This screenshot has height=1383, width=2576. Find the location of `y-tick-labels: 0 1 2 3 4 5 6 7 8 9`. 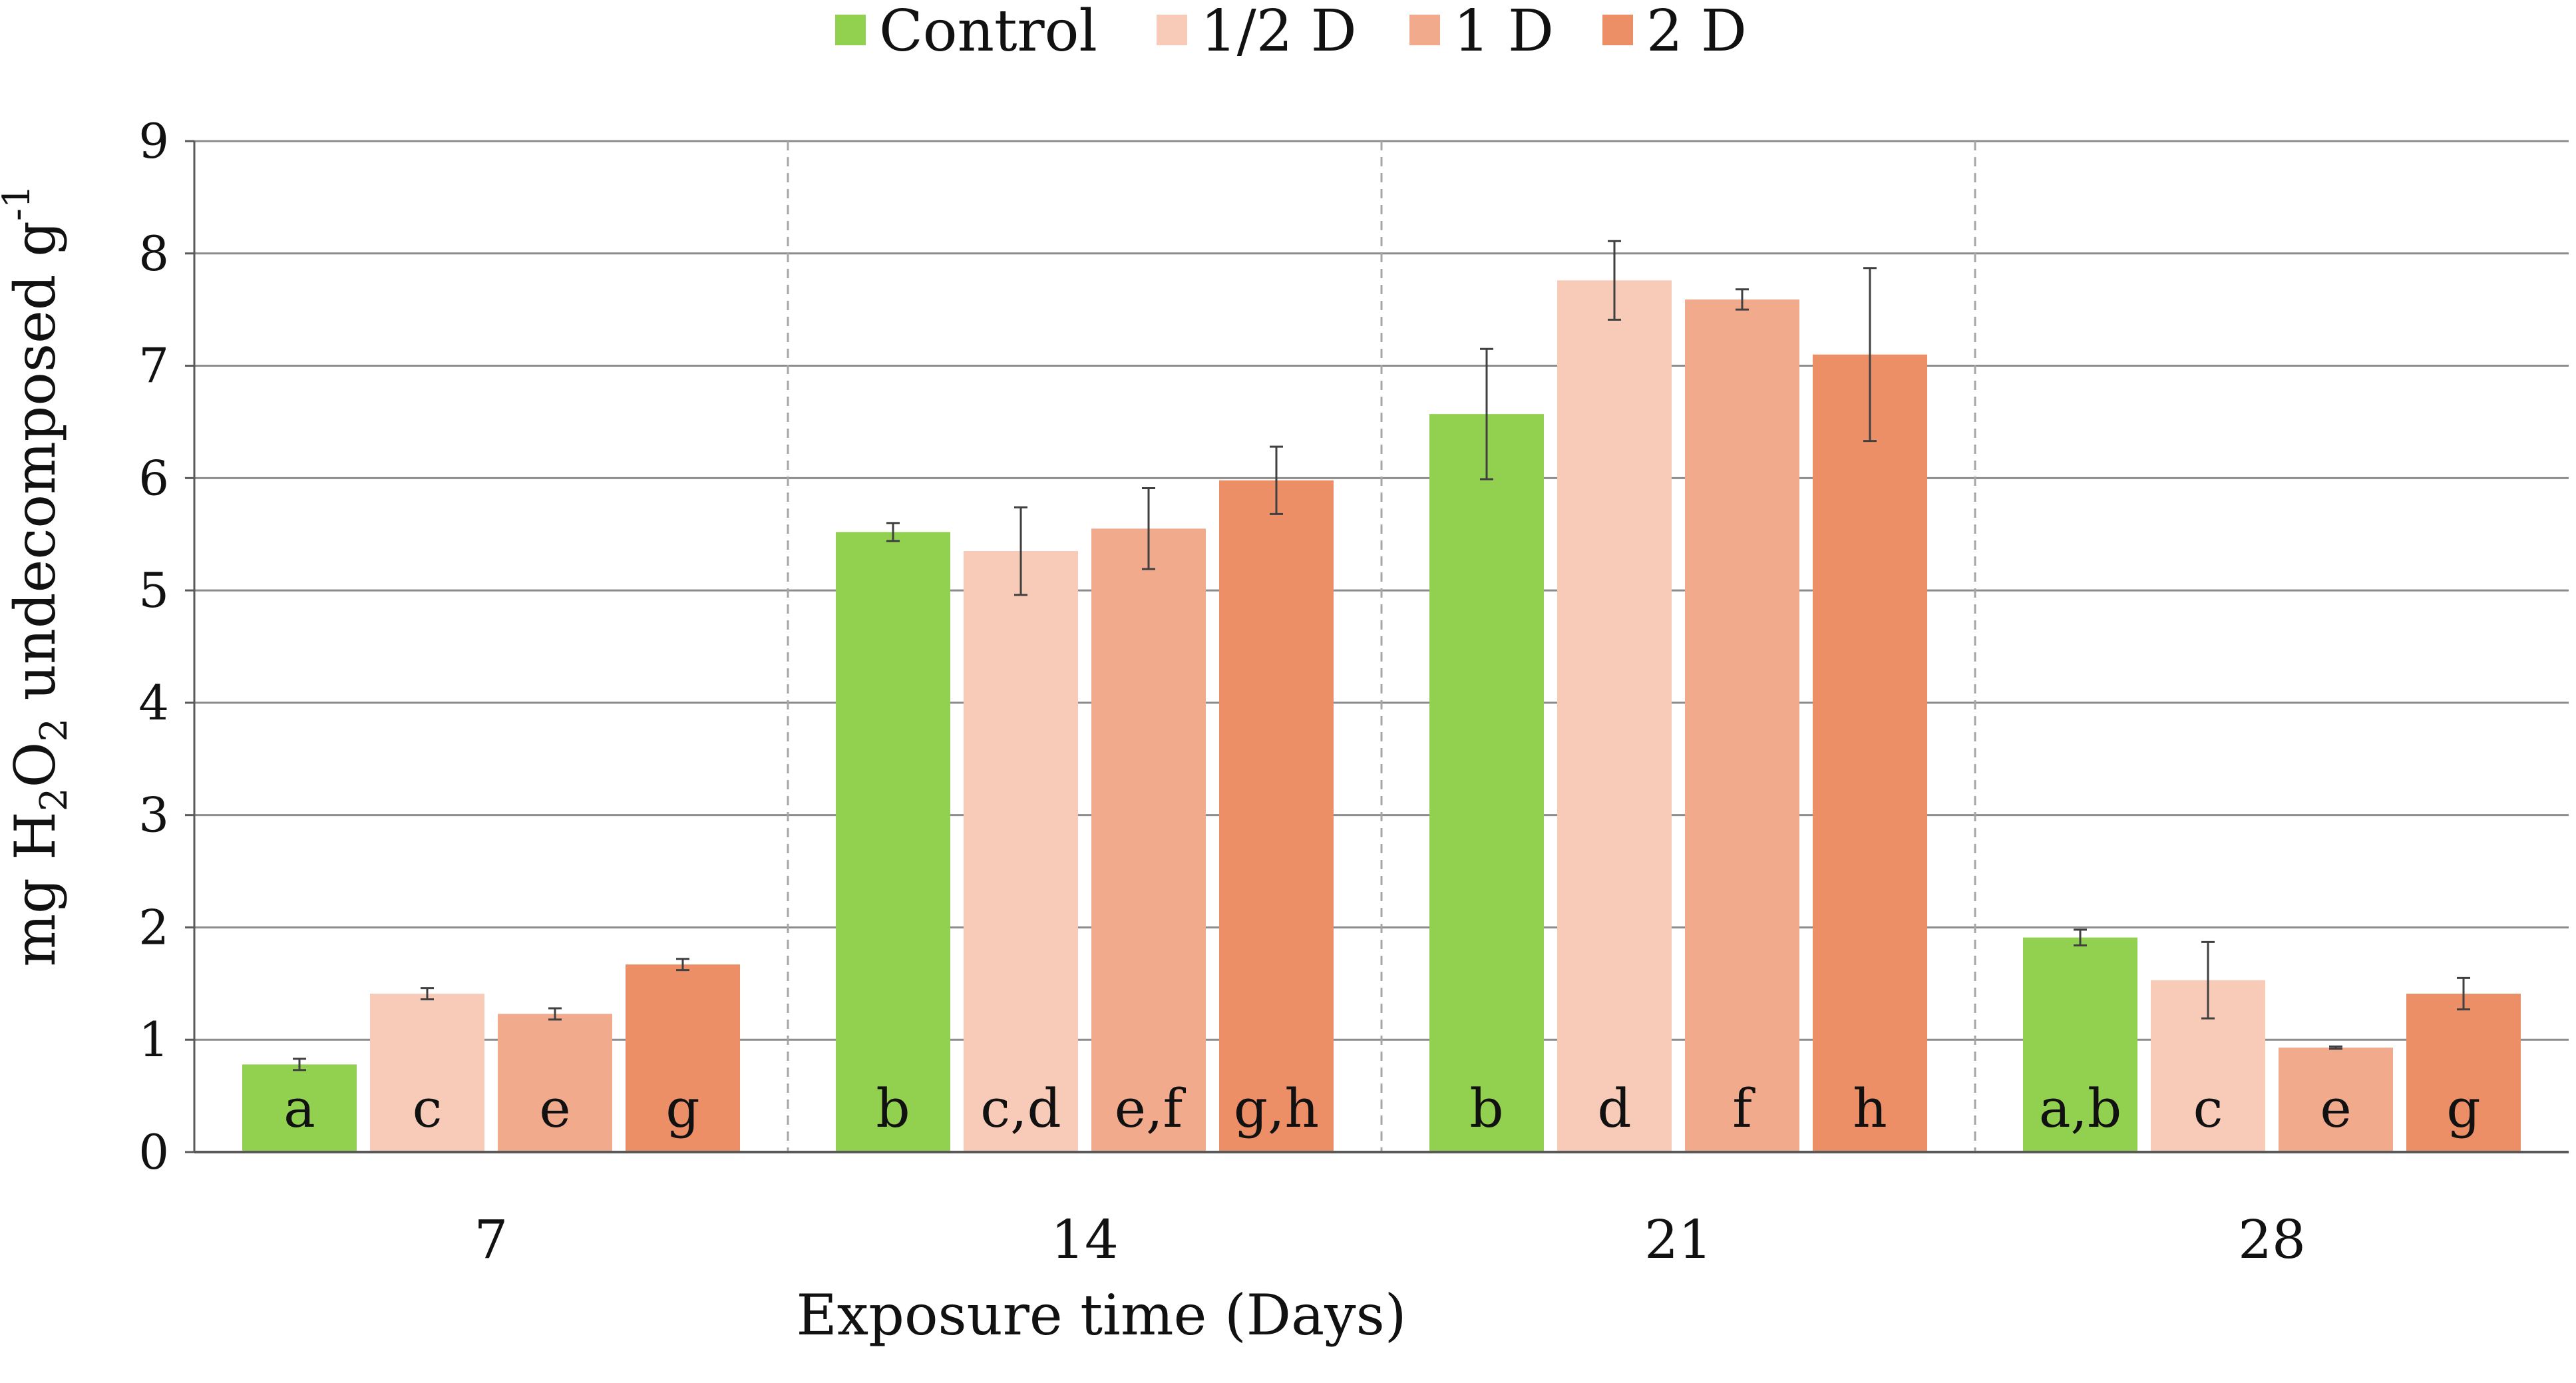

y-tick-labels: 0 1 2 3 4 5 6 7 8 9 is located at coordinates (153, 646).